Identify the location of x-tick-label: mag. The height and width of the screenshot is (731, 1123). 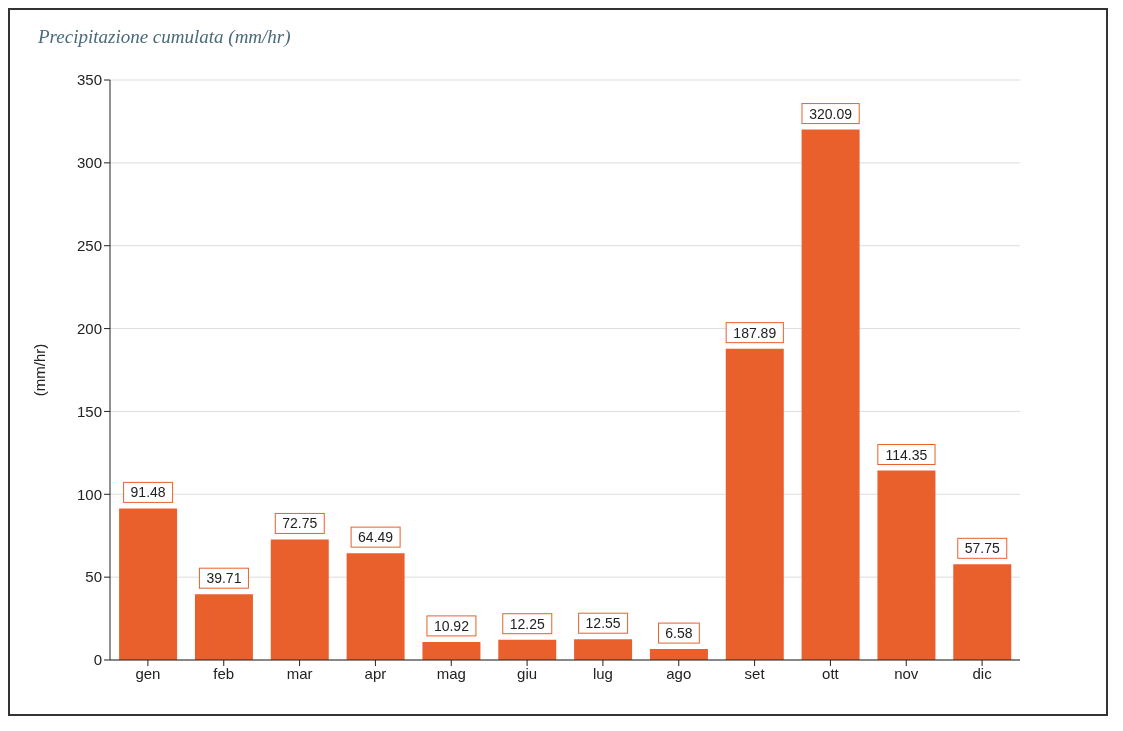
(451, 673).